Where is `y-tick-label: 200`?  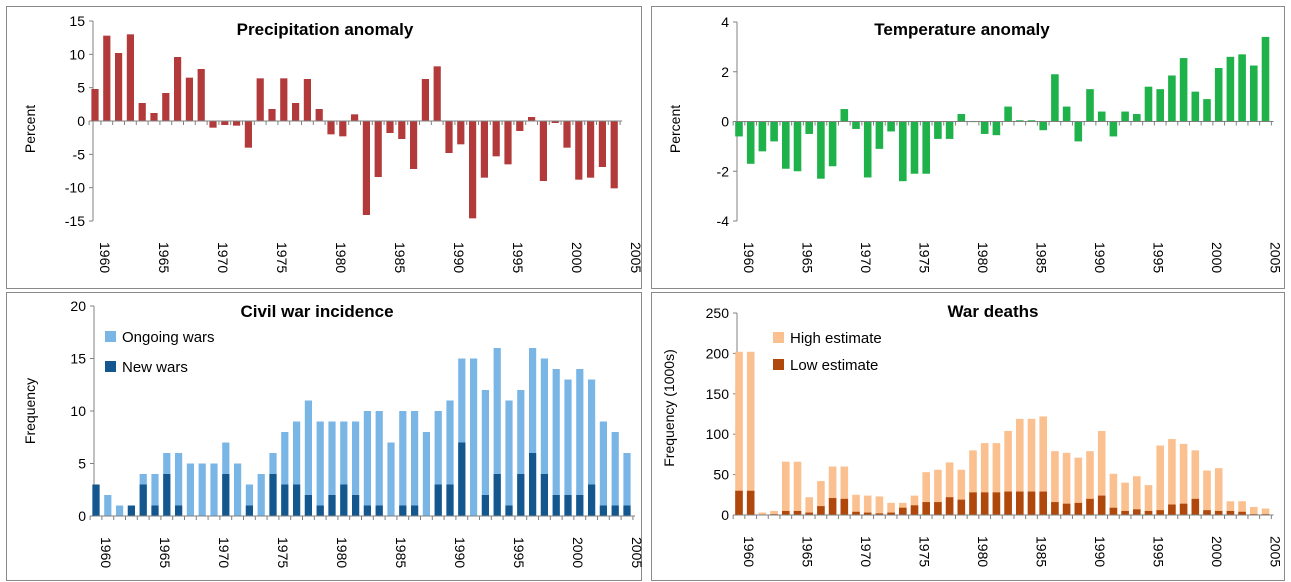
y-tick-label: 200 is located at coordinates (718, 353).